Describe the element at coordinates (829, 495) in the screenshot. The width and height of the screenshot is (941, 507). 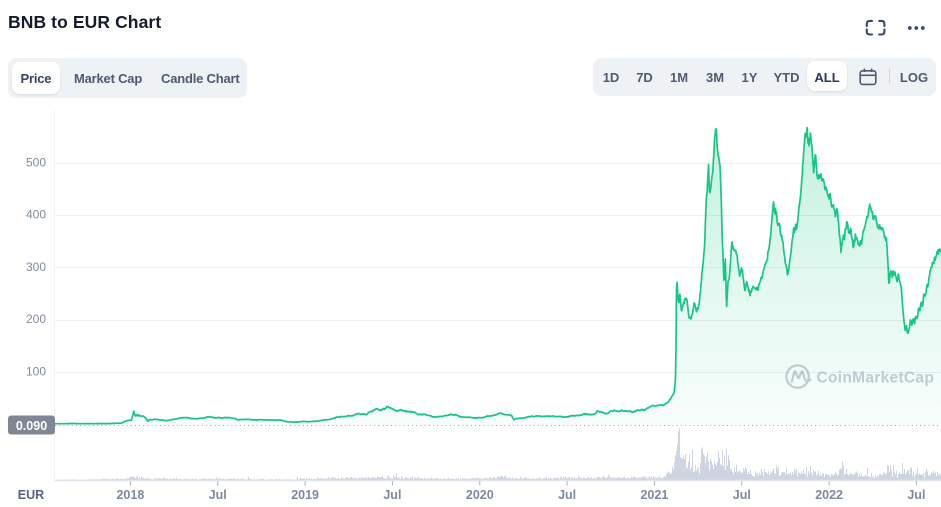
I see `svg-text: 2022` at that location.